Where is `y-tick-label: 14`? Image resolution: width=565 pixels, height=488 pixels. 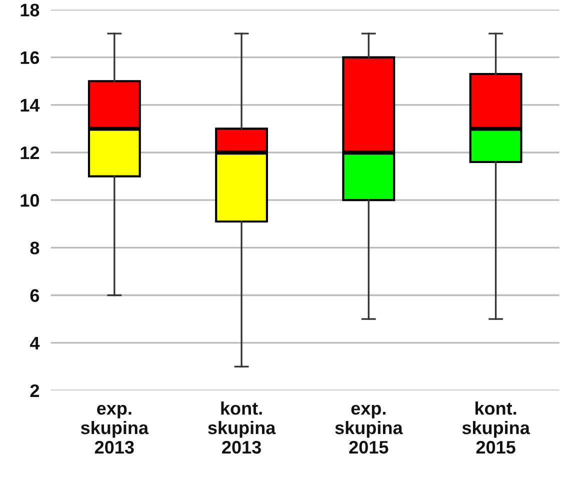 y-tick-label: 14 is located at coordinates (30, 105).